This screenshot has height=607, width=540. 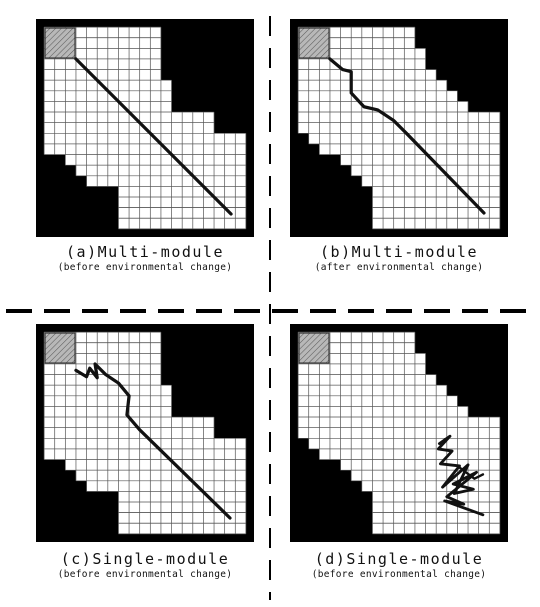 What do you see at coordinates (145, 559) in the screenshot?
I see `panel-c-title: (c)Single-module` at bounding box center [145, 559].